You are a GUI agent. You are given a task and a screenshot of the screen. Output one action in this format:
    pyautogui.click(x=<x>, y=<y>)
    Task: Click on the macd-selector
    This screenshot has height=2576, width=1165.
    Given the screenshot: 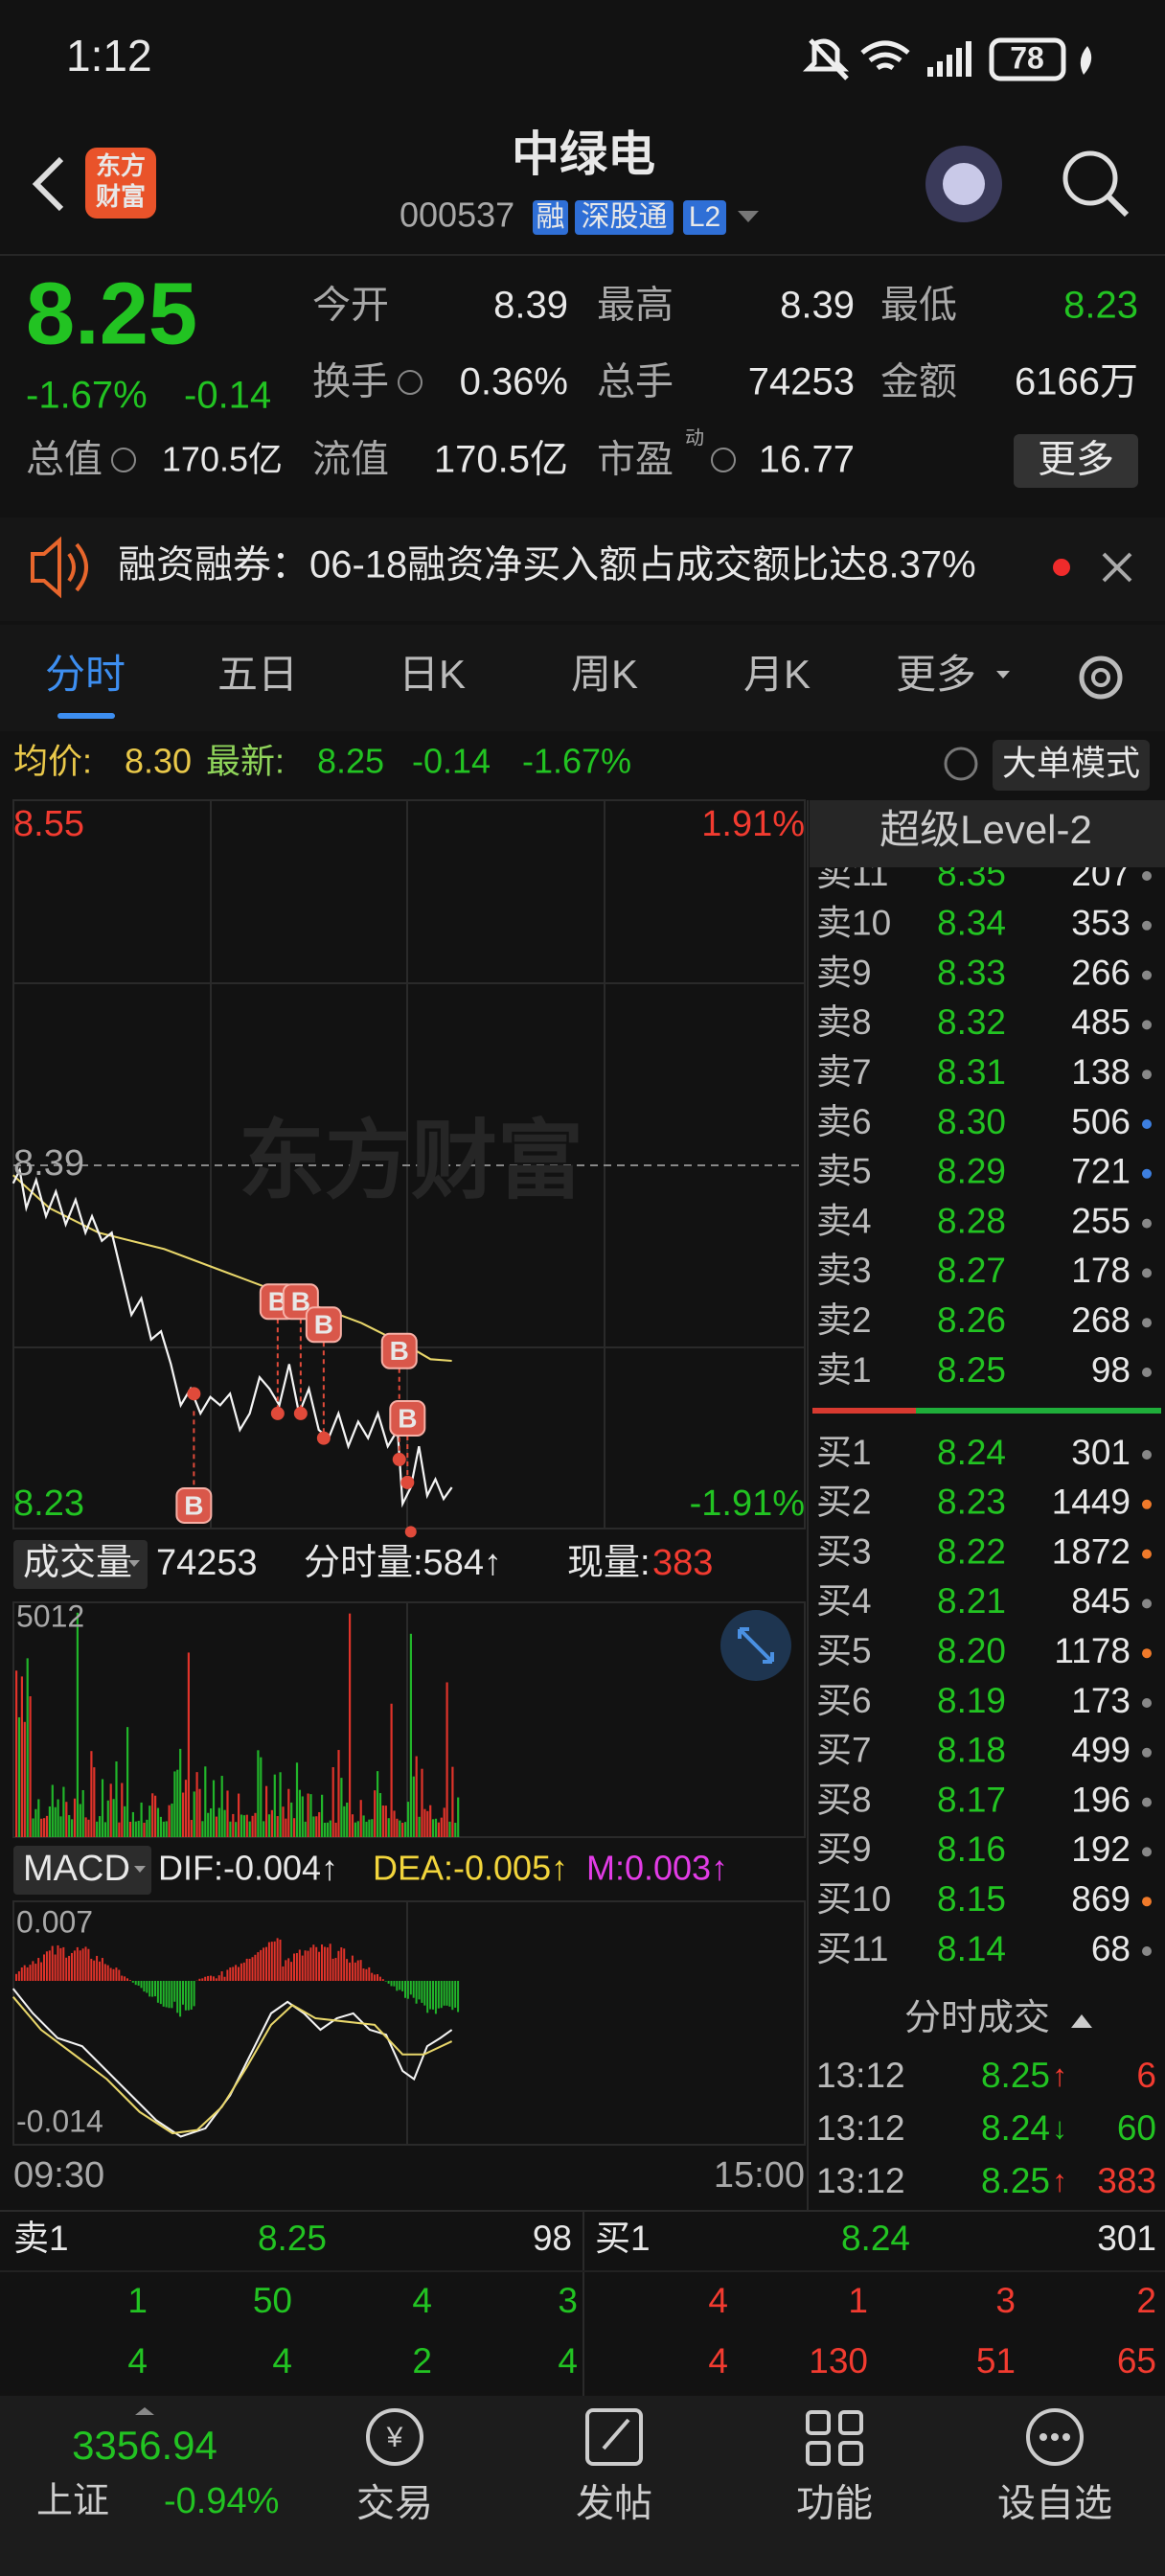 What is the action you would take?
    pyautogui.click(x=82, y=1870)
    